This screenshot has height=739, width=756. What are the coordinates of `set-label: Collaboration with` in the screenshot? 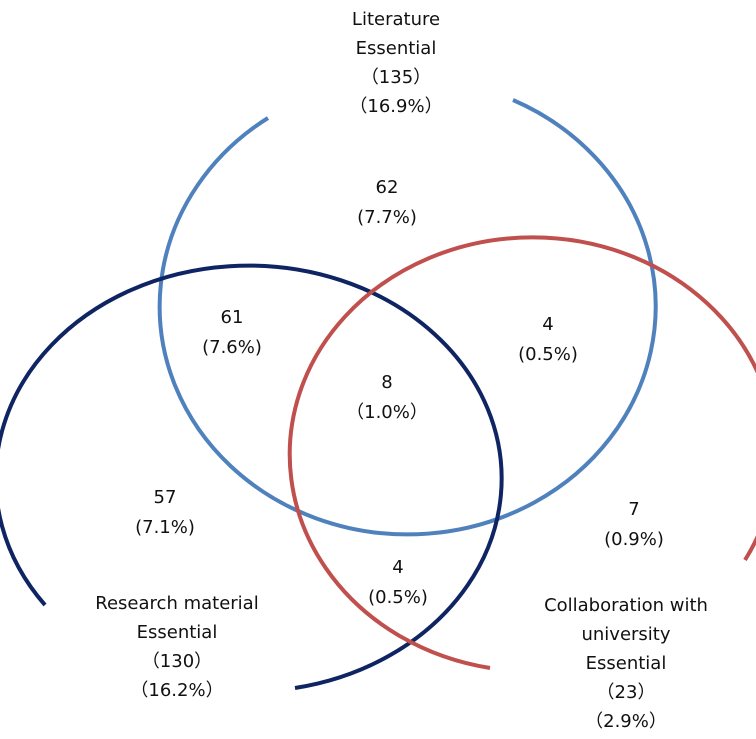 It's located at (626, 605).